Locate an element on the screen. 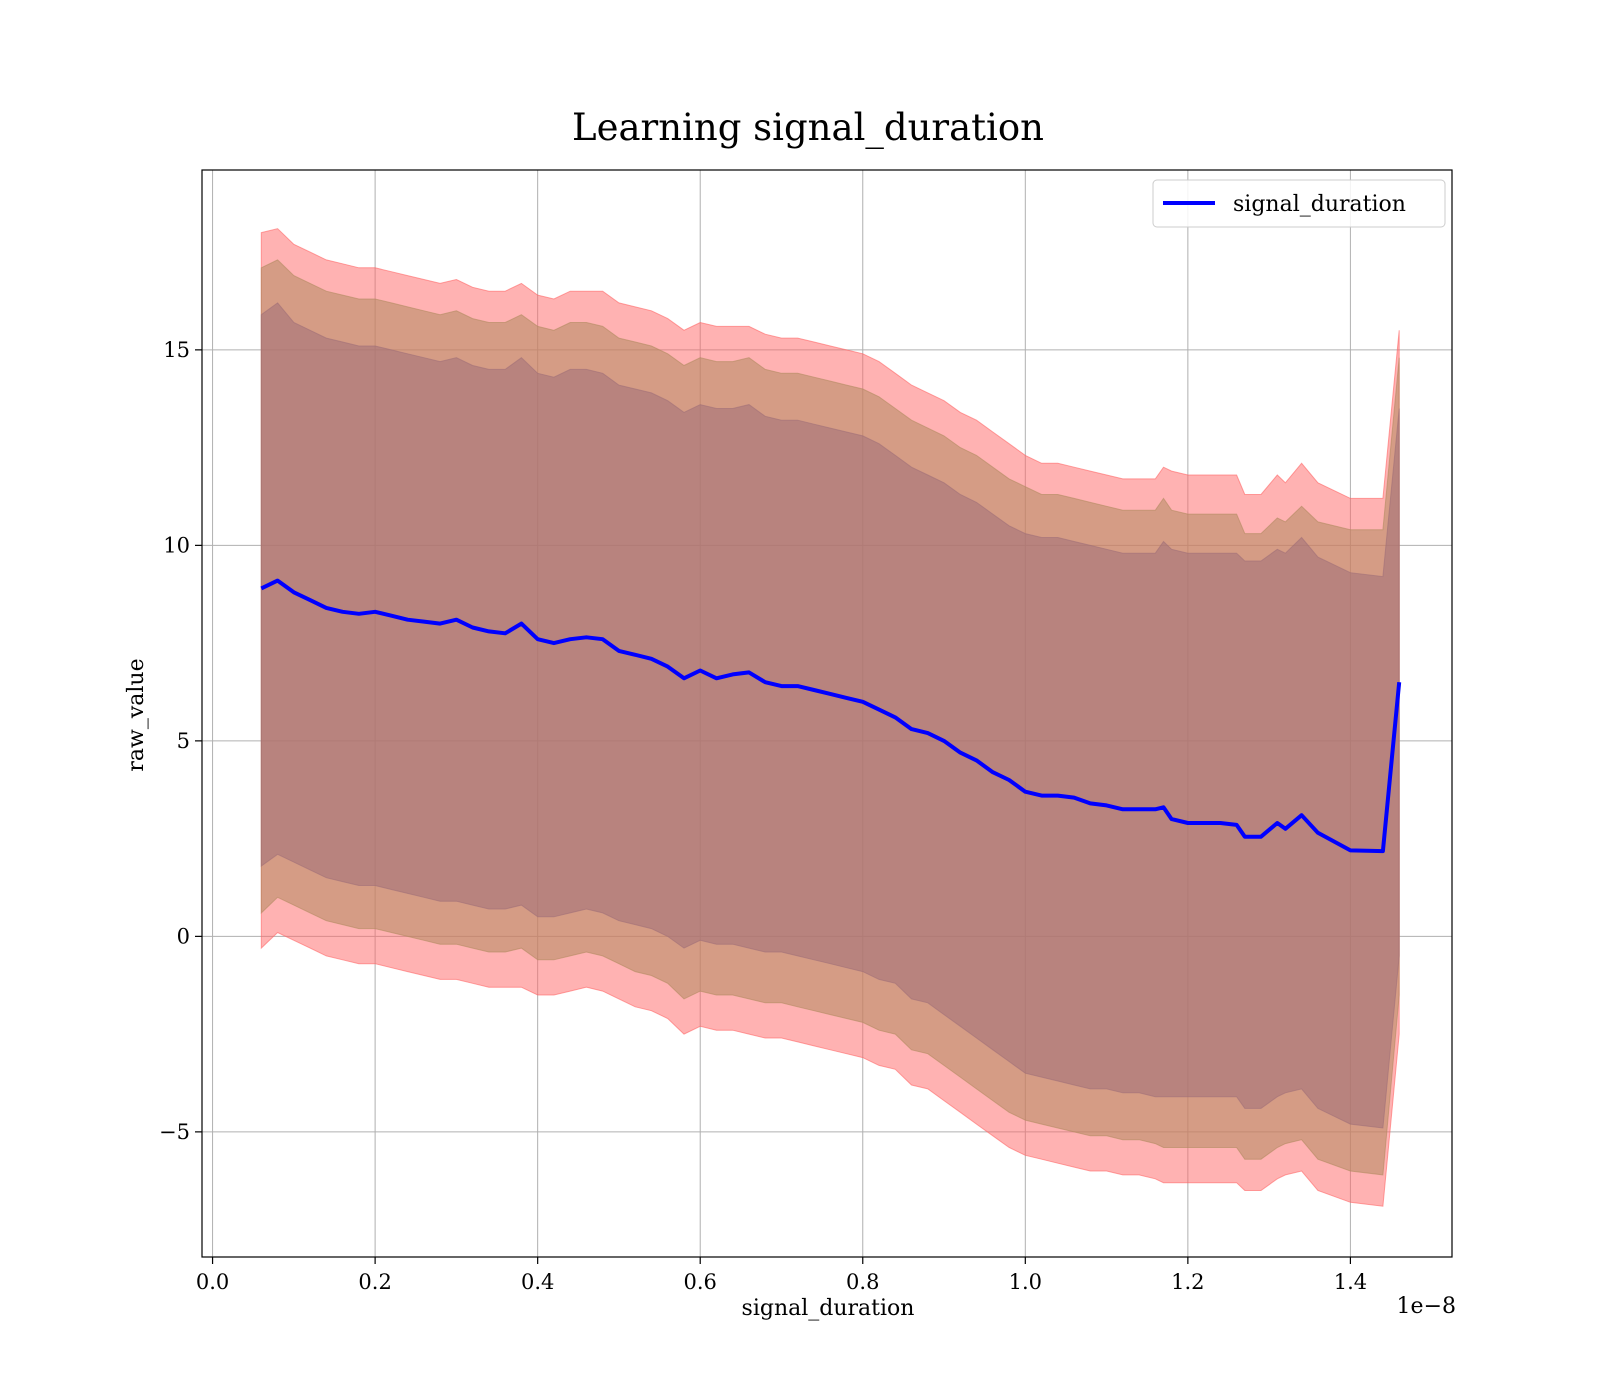 Image resolution: width=1600 pixels, height=1400 pixels. x-tick-label: 1.2 is located at coordinates (1187, 1282).